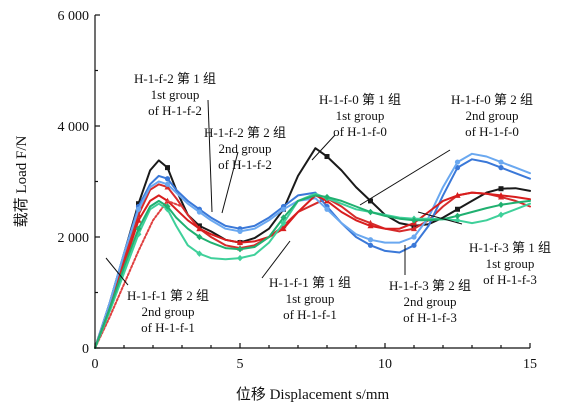 Image resolution: width=579 pixels, height=407 pixels. Describe the element at coordinates (385, 364) in the screenshot. I see `x-tick-label: 10` at that location.